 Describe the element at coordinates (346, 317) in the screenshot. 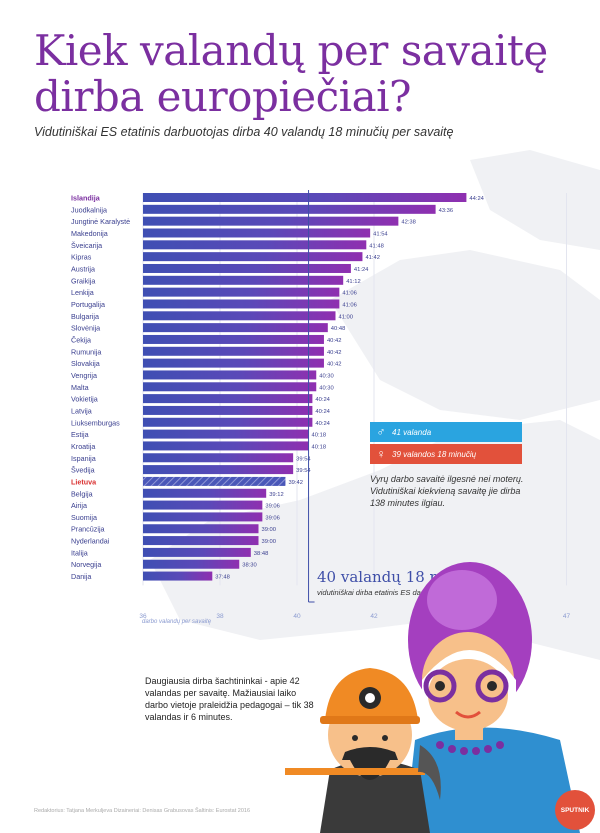

I see `value-label: 41:00` at that location.